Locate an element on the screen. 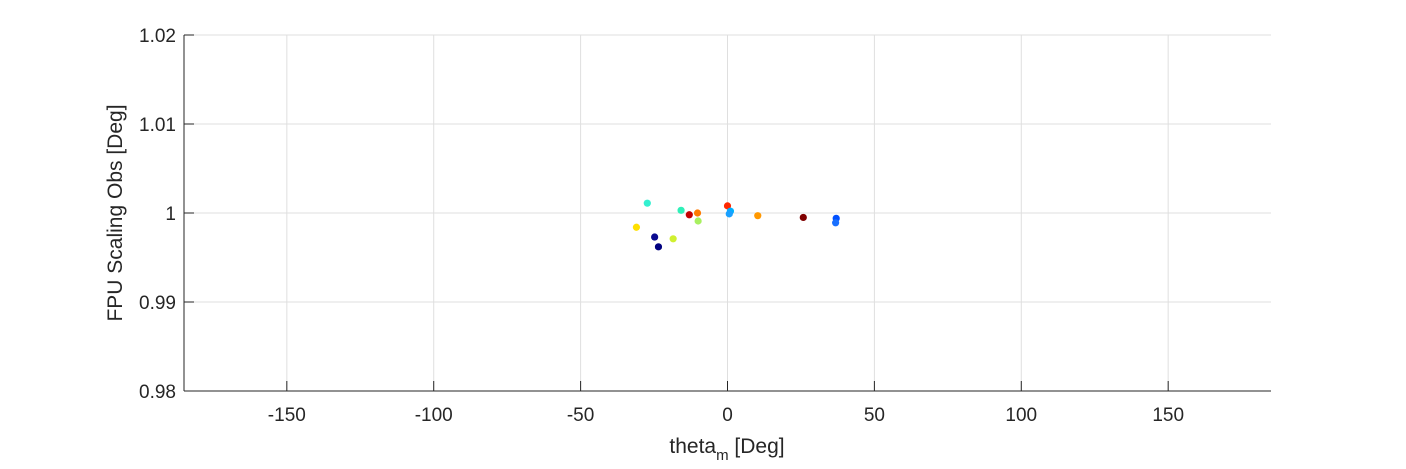 The width and height of the screenshot is (1406, 469). y-axis-title: FPU Scaling Obs [Deg] is located at coordinates (115, 212).